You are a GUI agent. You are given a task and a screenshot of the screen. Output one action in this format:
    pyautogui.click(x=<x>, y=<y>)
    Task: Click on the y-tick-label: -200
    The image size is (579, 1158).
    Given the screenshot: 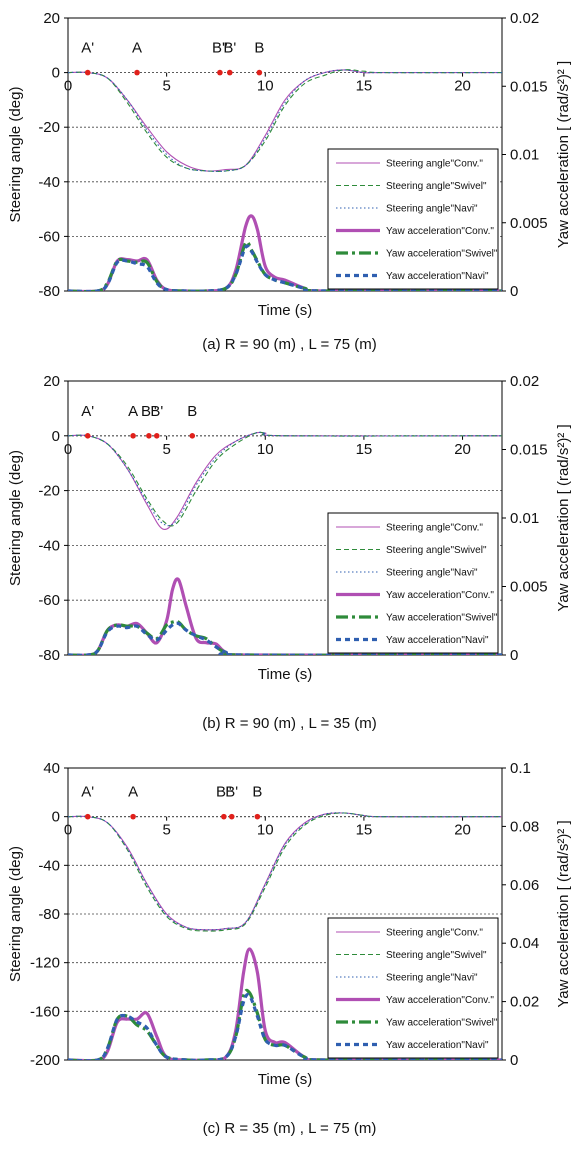 What is the action you would take?
    pyautogui.click(x=45, y=1060)
    